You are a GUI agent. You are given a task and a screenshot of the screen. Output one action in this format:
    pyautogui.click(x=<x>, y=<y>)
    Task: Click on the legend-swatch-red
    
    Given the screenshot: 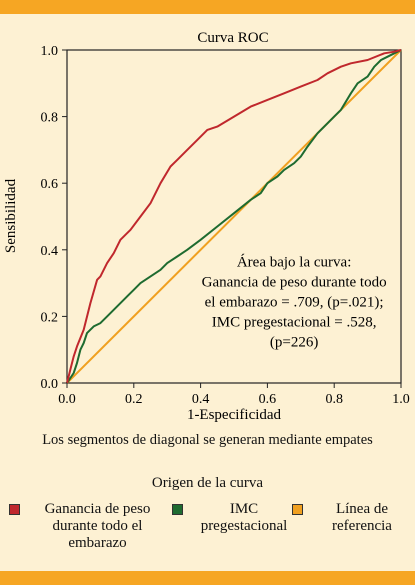 What is the action you would take?
    pyautogui.click(x=14, y=509)
    